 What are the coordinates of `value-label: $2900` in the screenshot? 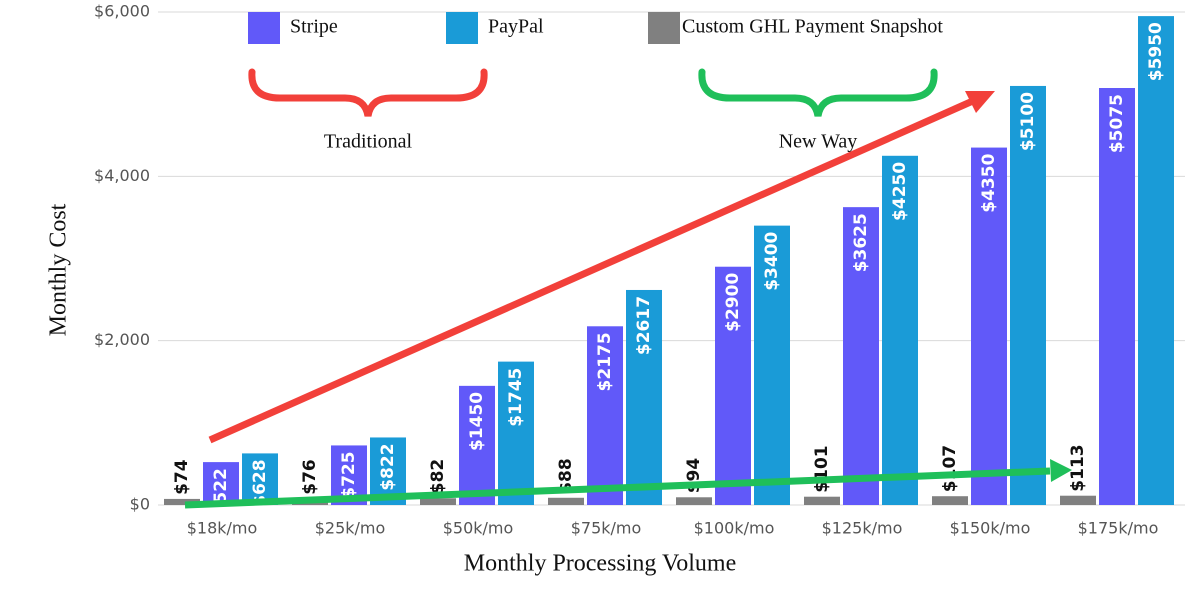 It's located at (733, 302).